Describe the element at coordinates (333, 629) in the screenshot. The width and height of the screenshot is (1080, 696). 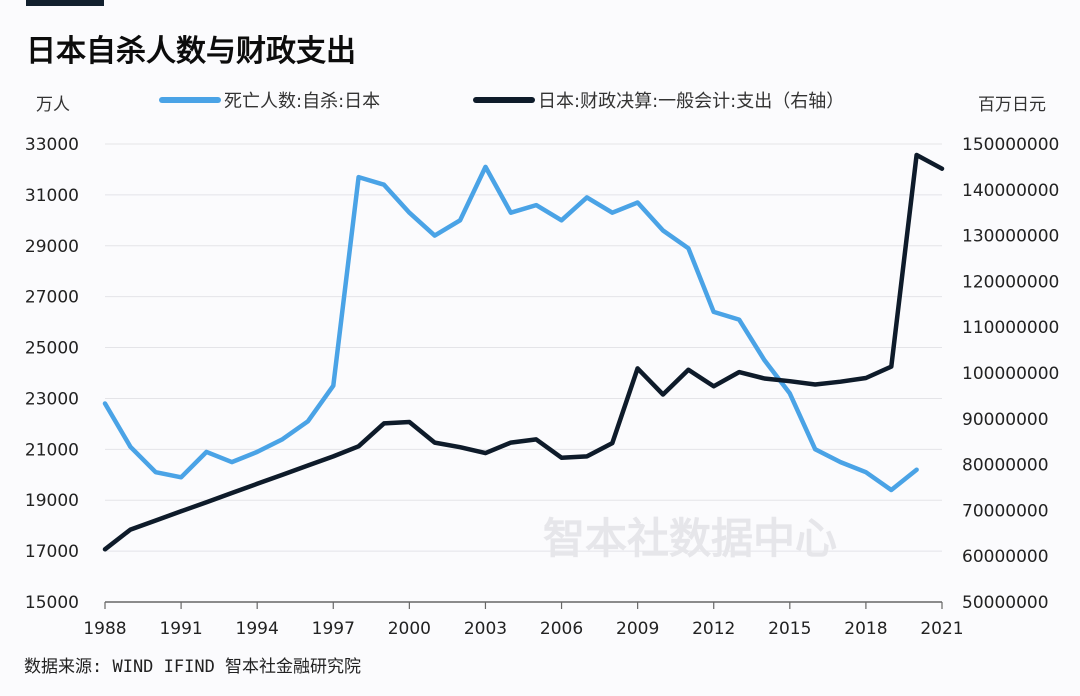
I see `x-tick-label: 1997` at that location.